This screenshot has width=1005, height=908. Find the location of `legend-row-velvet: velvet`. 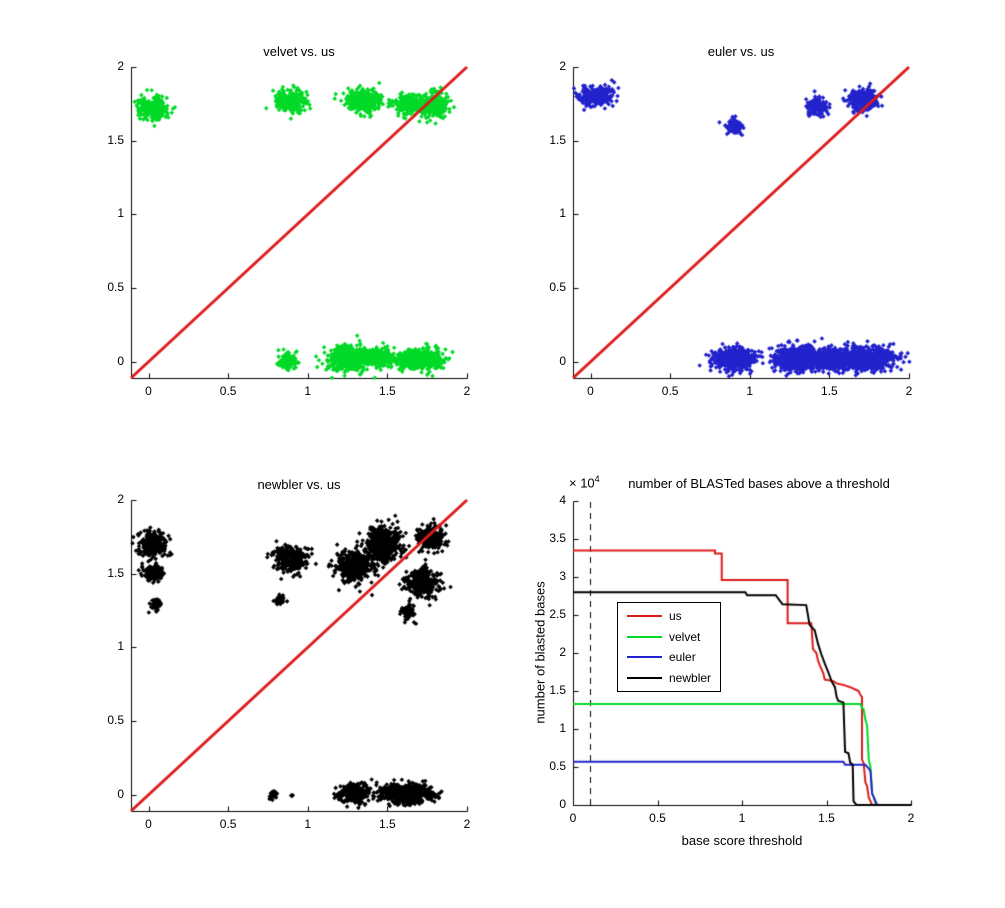

legend-row-velvet: velvet is located at coordinates (669, 637).